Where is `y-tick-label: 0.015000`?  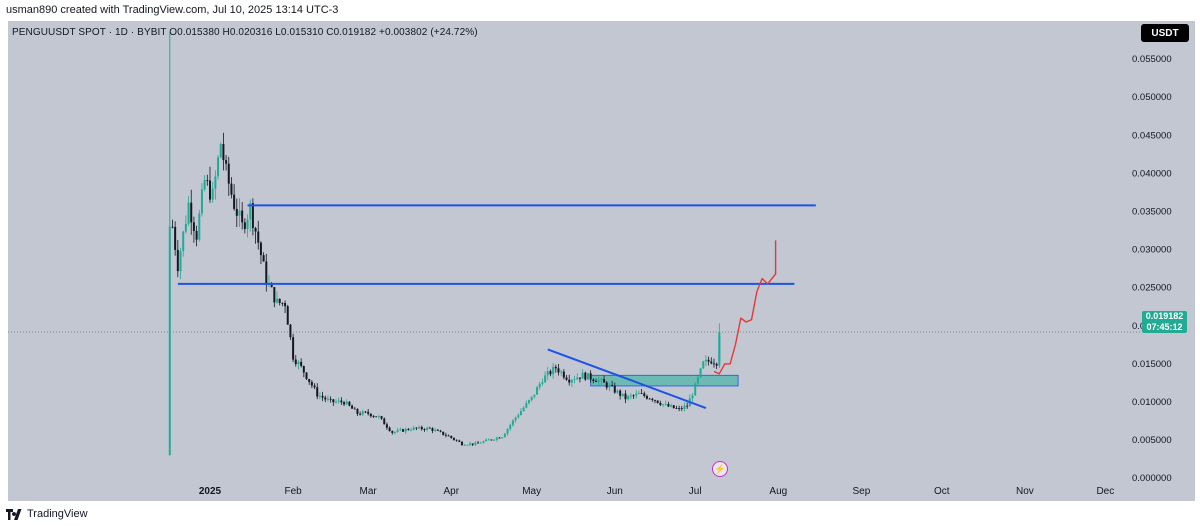
y-tick-label: 0.015000 is located at coordinates (1152, 364).